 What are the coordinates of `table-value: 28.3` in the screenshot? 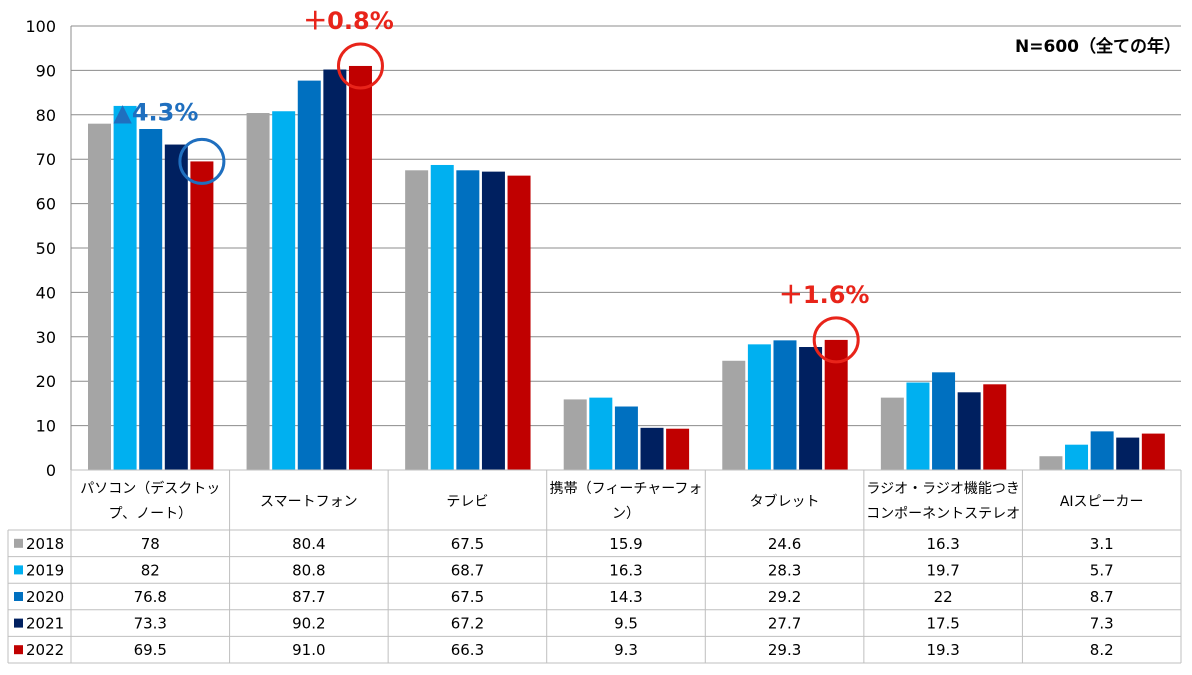 It's located at (784, 570).